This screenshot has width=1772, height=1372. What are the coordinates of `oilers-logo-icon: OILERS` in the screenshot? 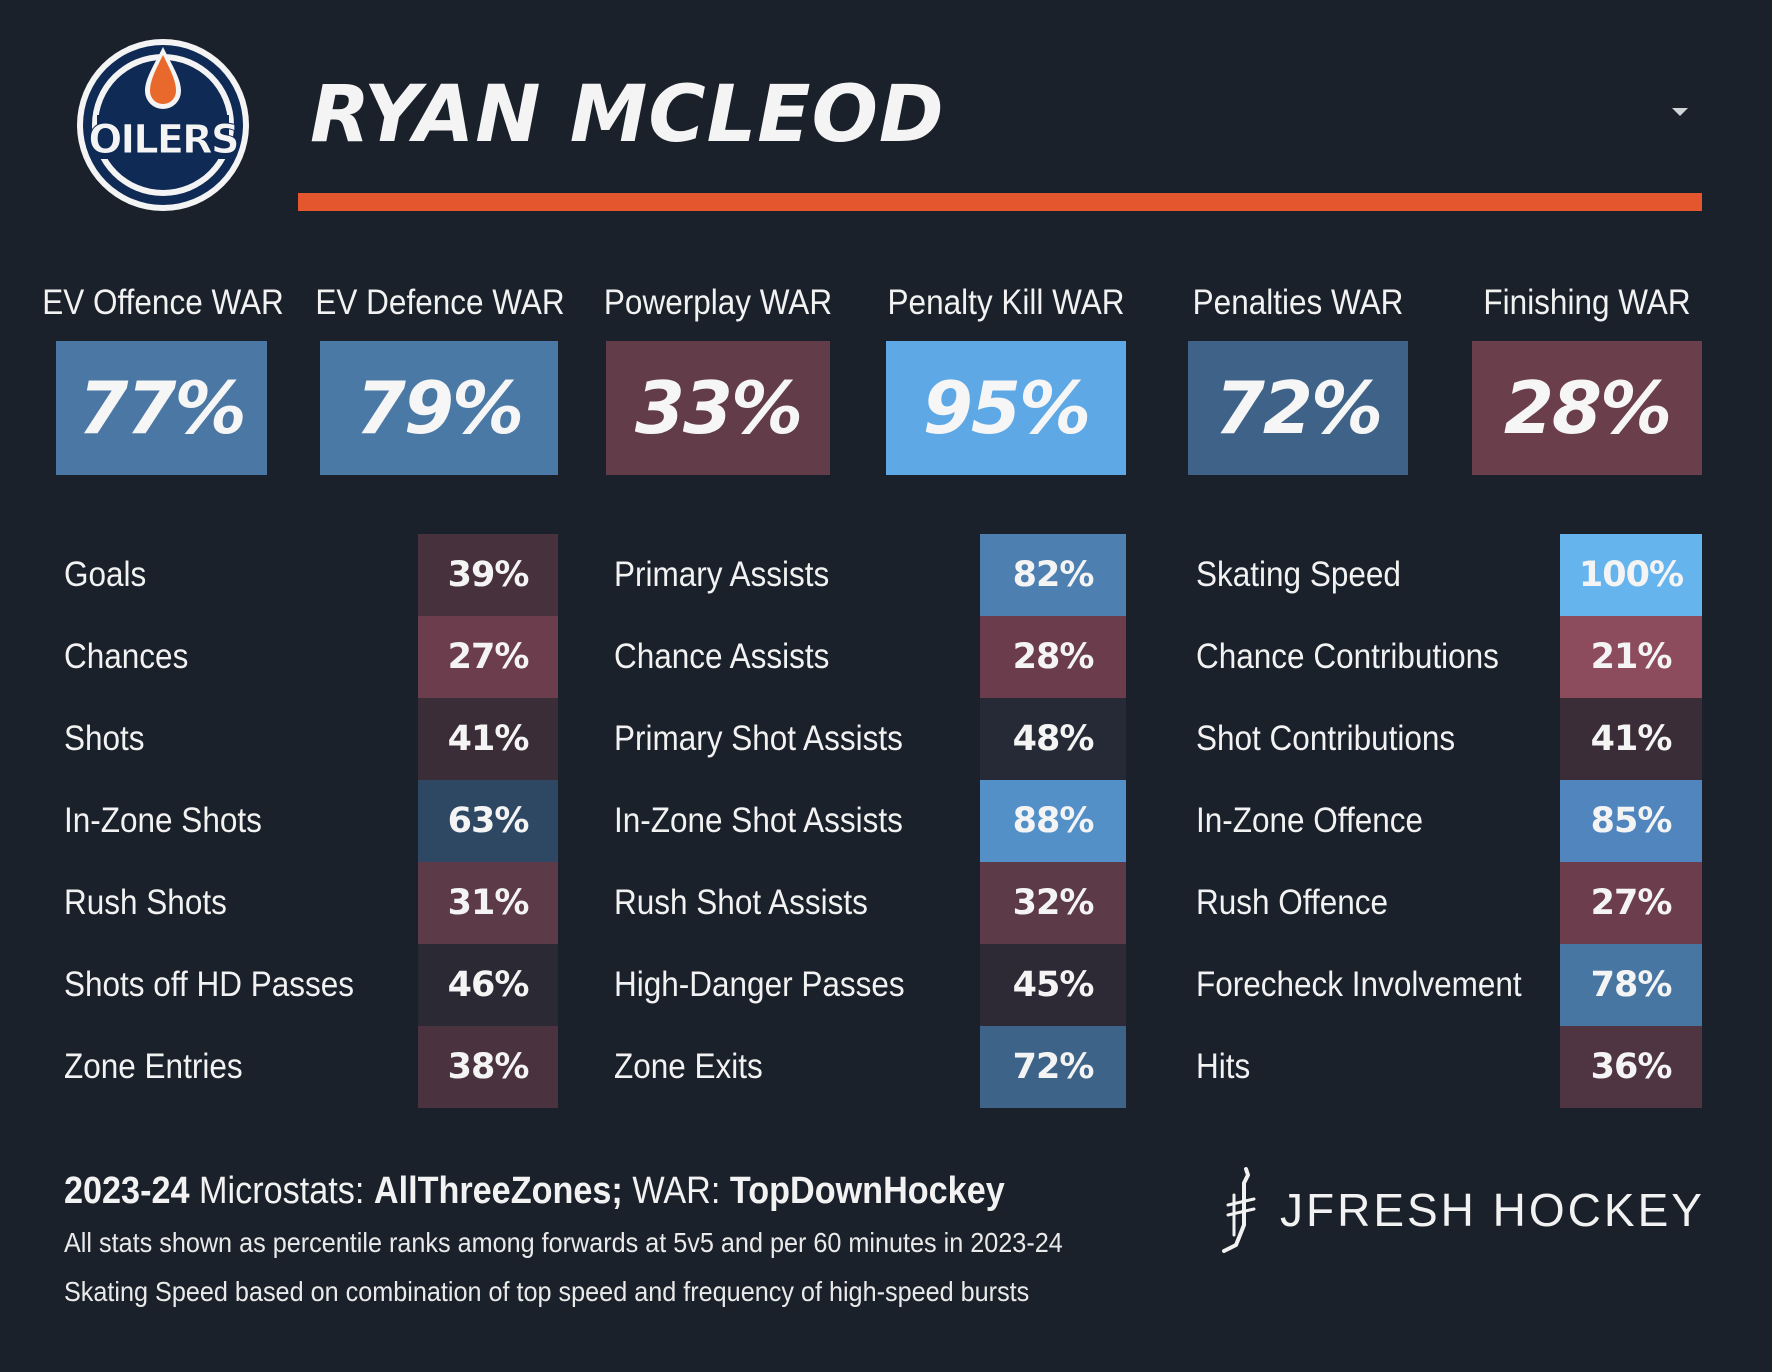 It's located at (163, 125).